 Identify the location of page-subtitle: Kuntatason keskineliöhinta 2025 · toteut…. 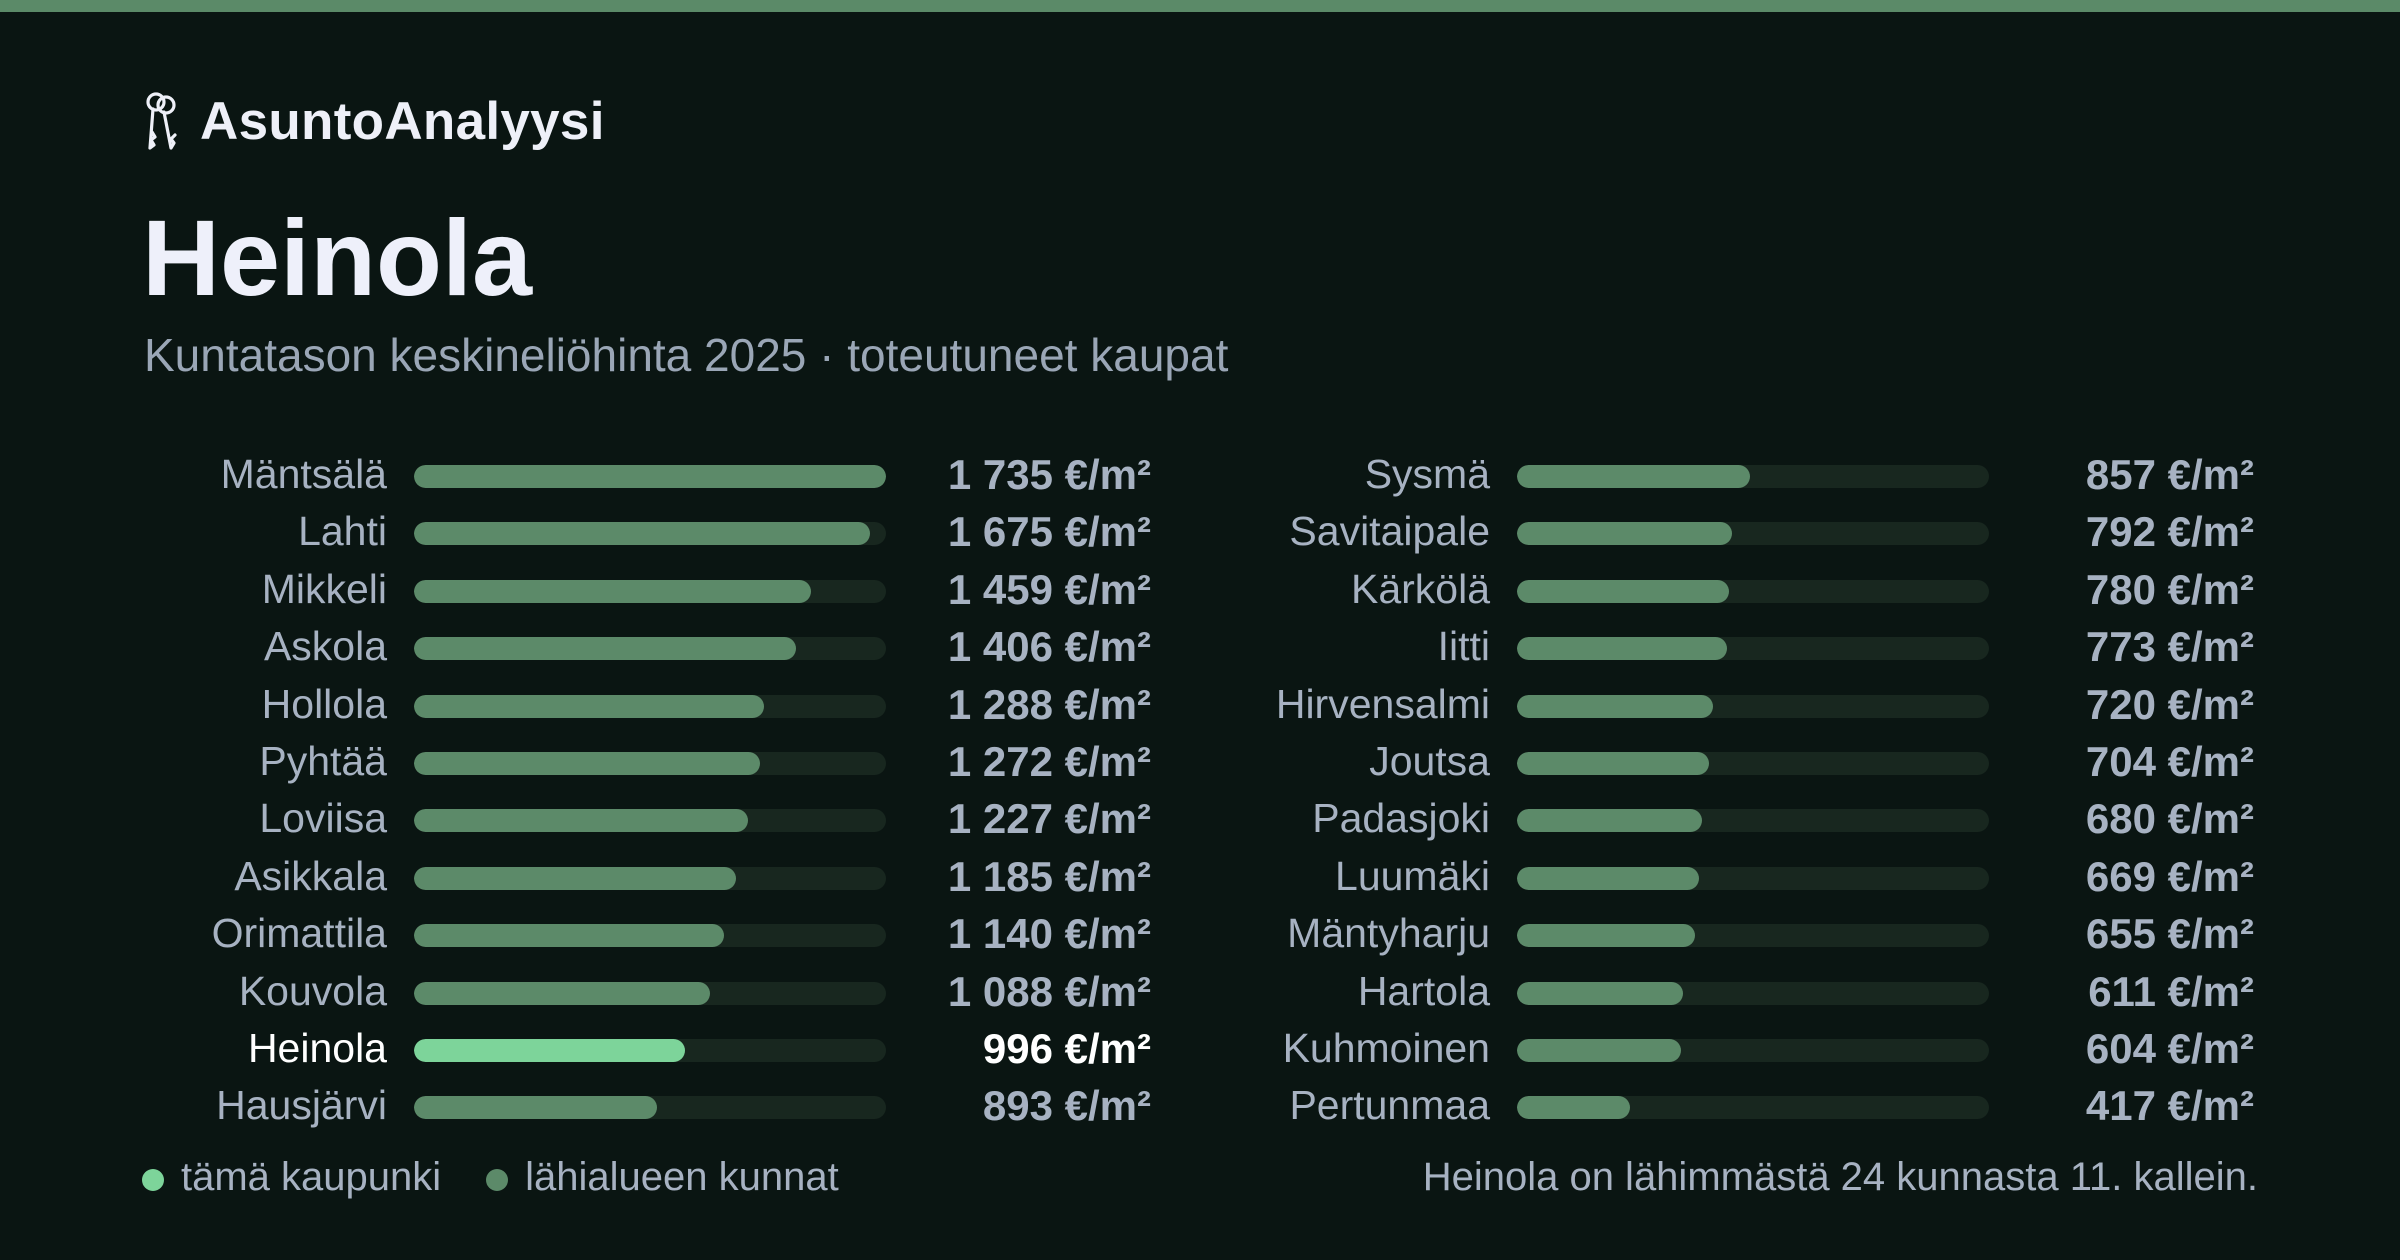
(686, 355).